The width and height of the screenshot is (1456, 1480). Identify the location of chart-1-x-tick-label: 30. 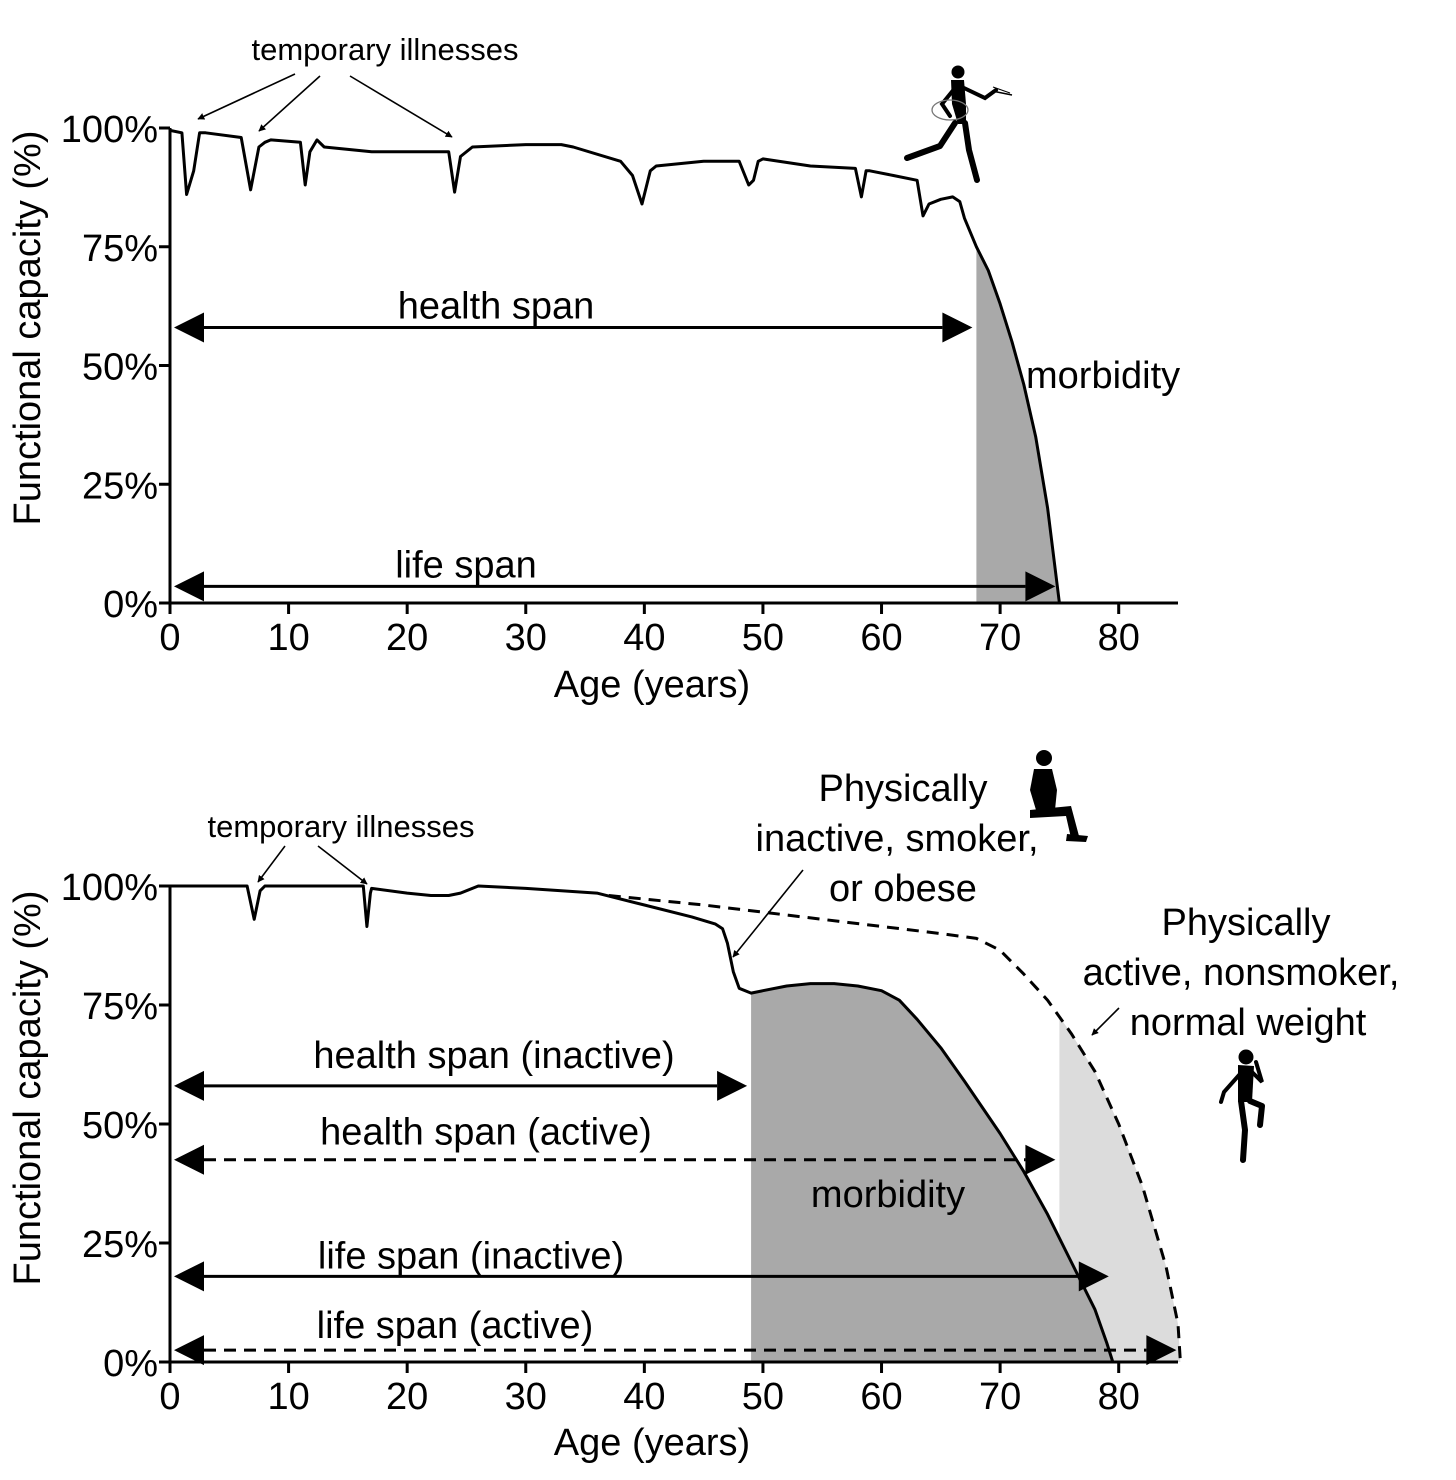
(526, 638).